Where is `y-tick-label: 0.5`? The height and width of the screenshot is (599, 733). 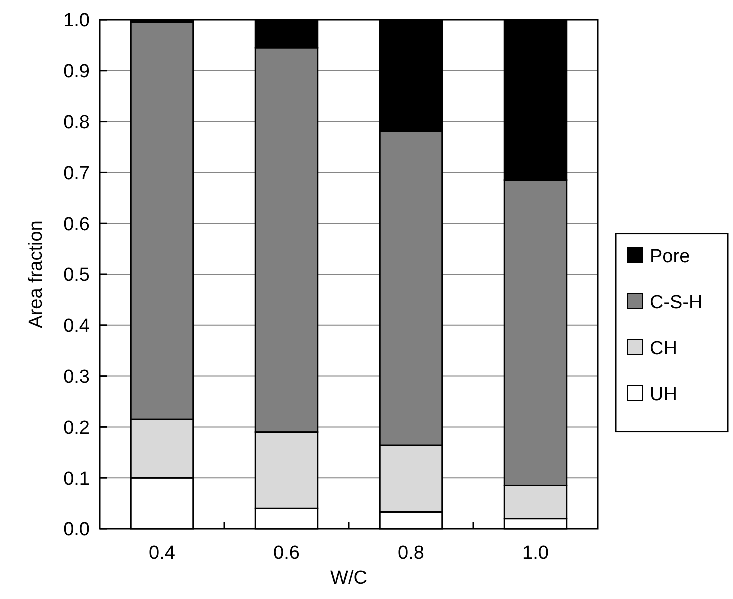 y-tick-label: 0.5 is located at coordinates (77, 275).